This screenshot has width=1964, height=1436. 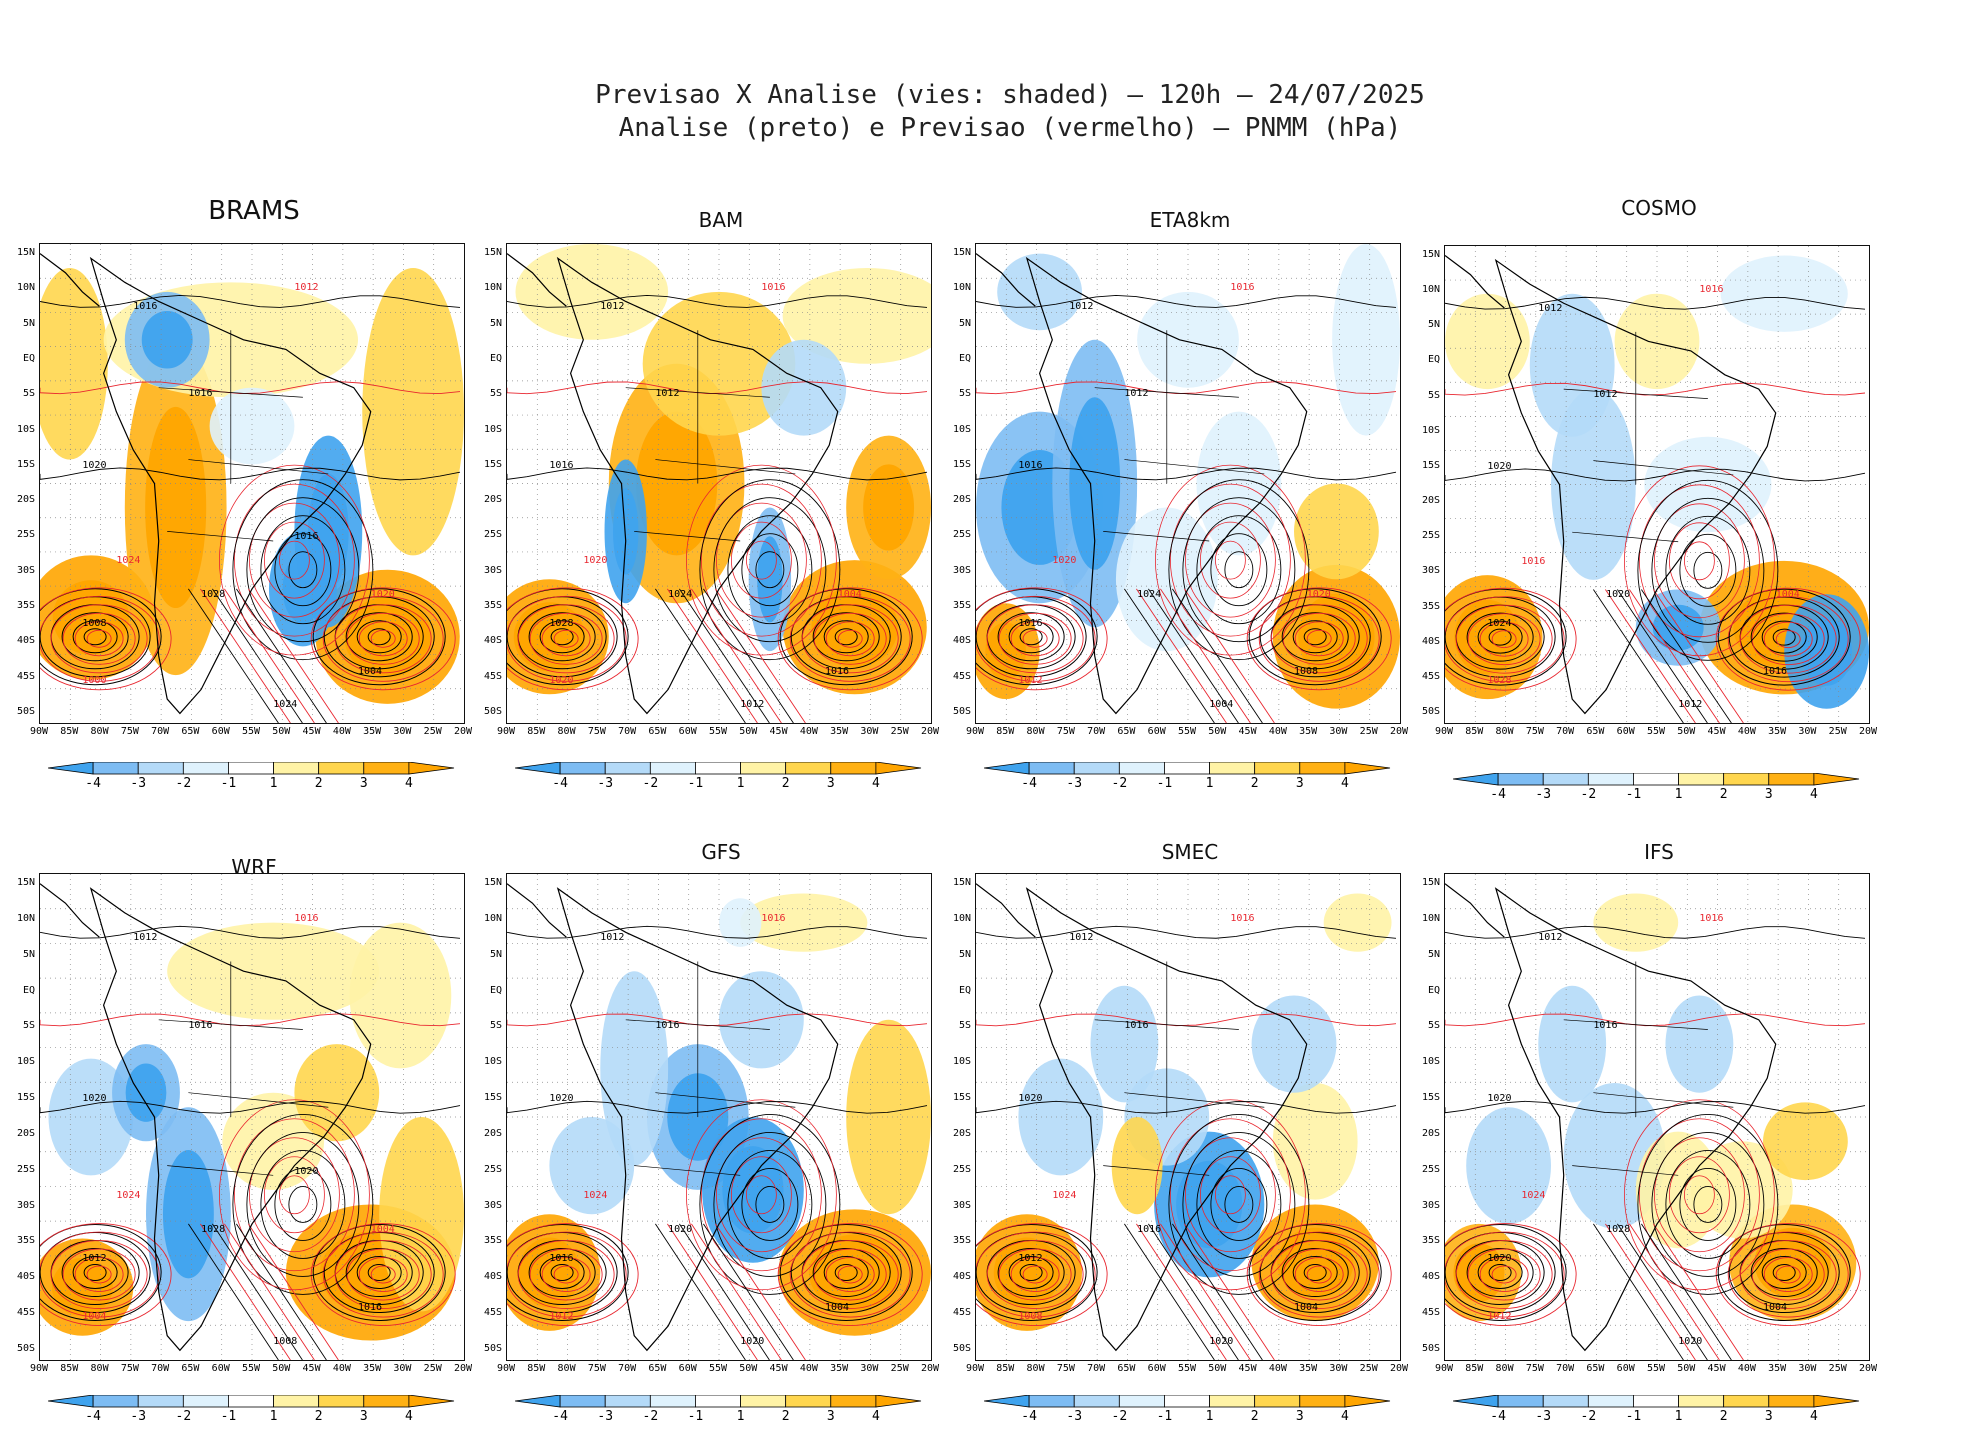 I want to click on lon-tick-label: 75W, so click(x=596, y=1368).